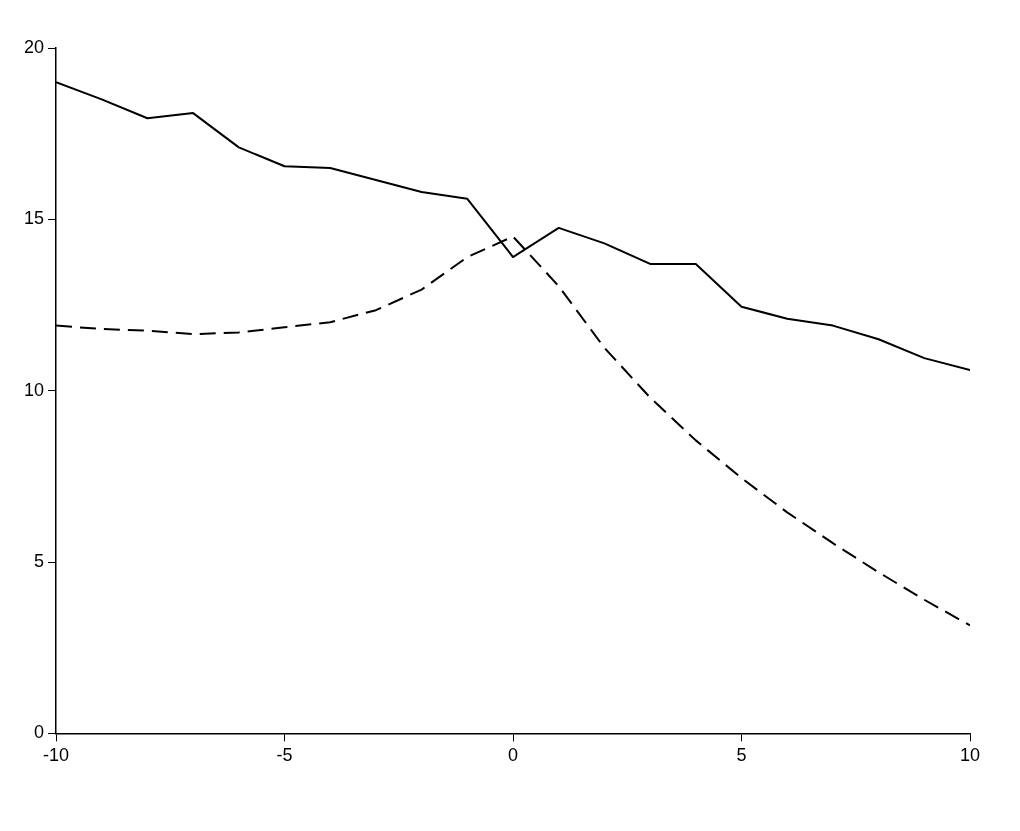  Describe the element at coordinates (34, 389) in the screenshot. I see `y-tick-label: 10` at that location.